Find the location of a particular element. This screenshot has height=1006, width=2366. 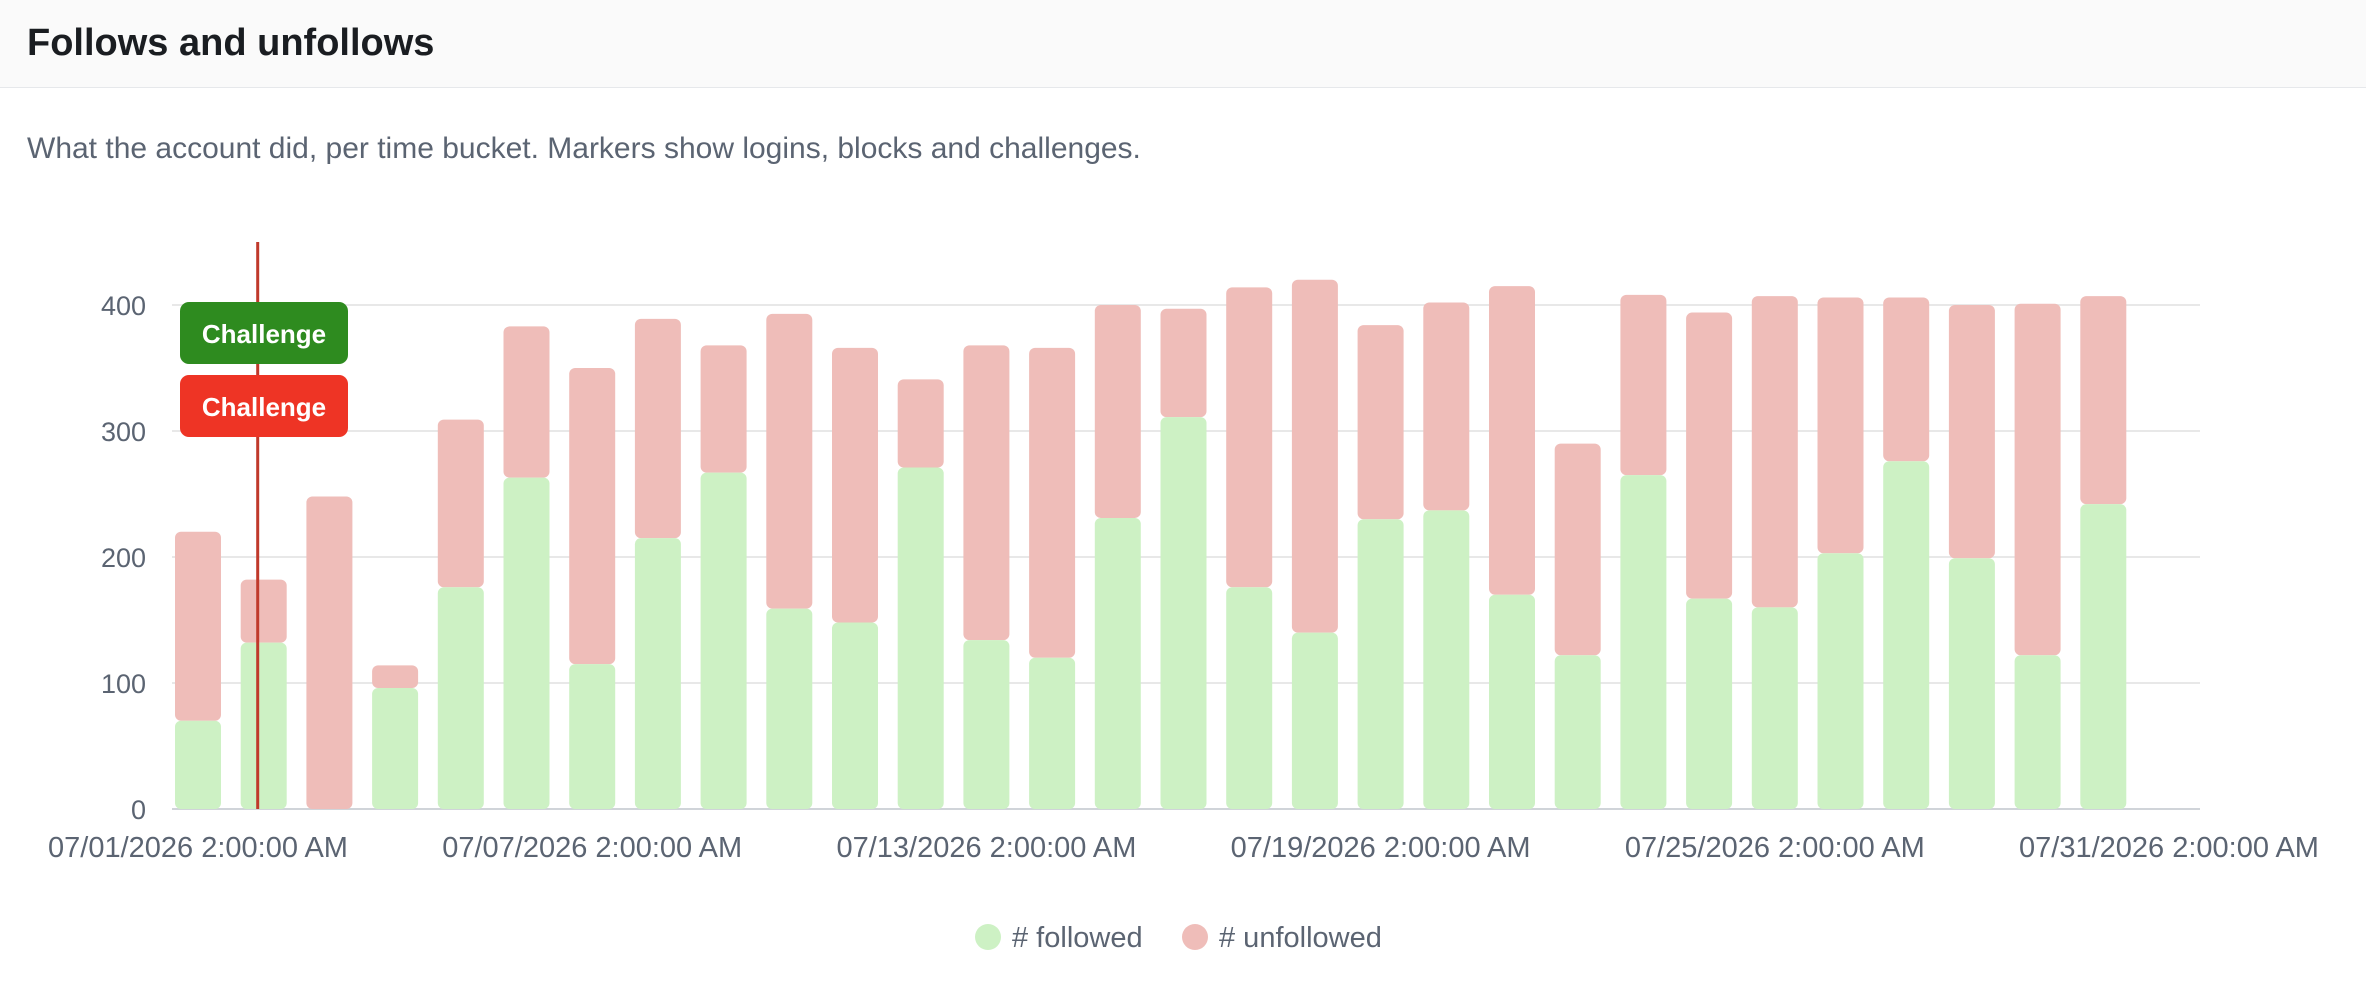

x-tick-label: 07/31/2026 2:00:00 AM is located at coordinates (2169, 848).